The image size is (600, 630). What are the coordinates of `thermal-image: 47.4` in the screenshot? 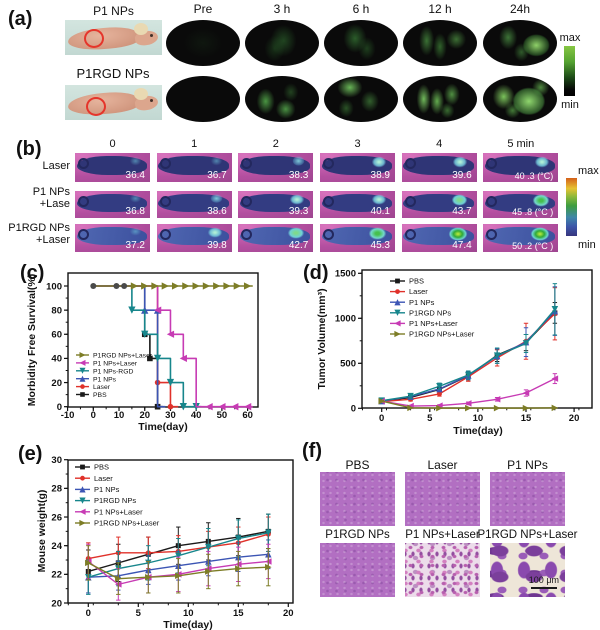 It's located at (439, 238).